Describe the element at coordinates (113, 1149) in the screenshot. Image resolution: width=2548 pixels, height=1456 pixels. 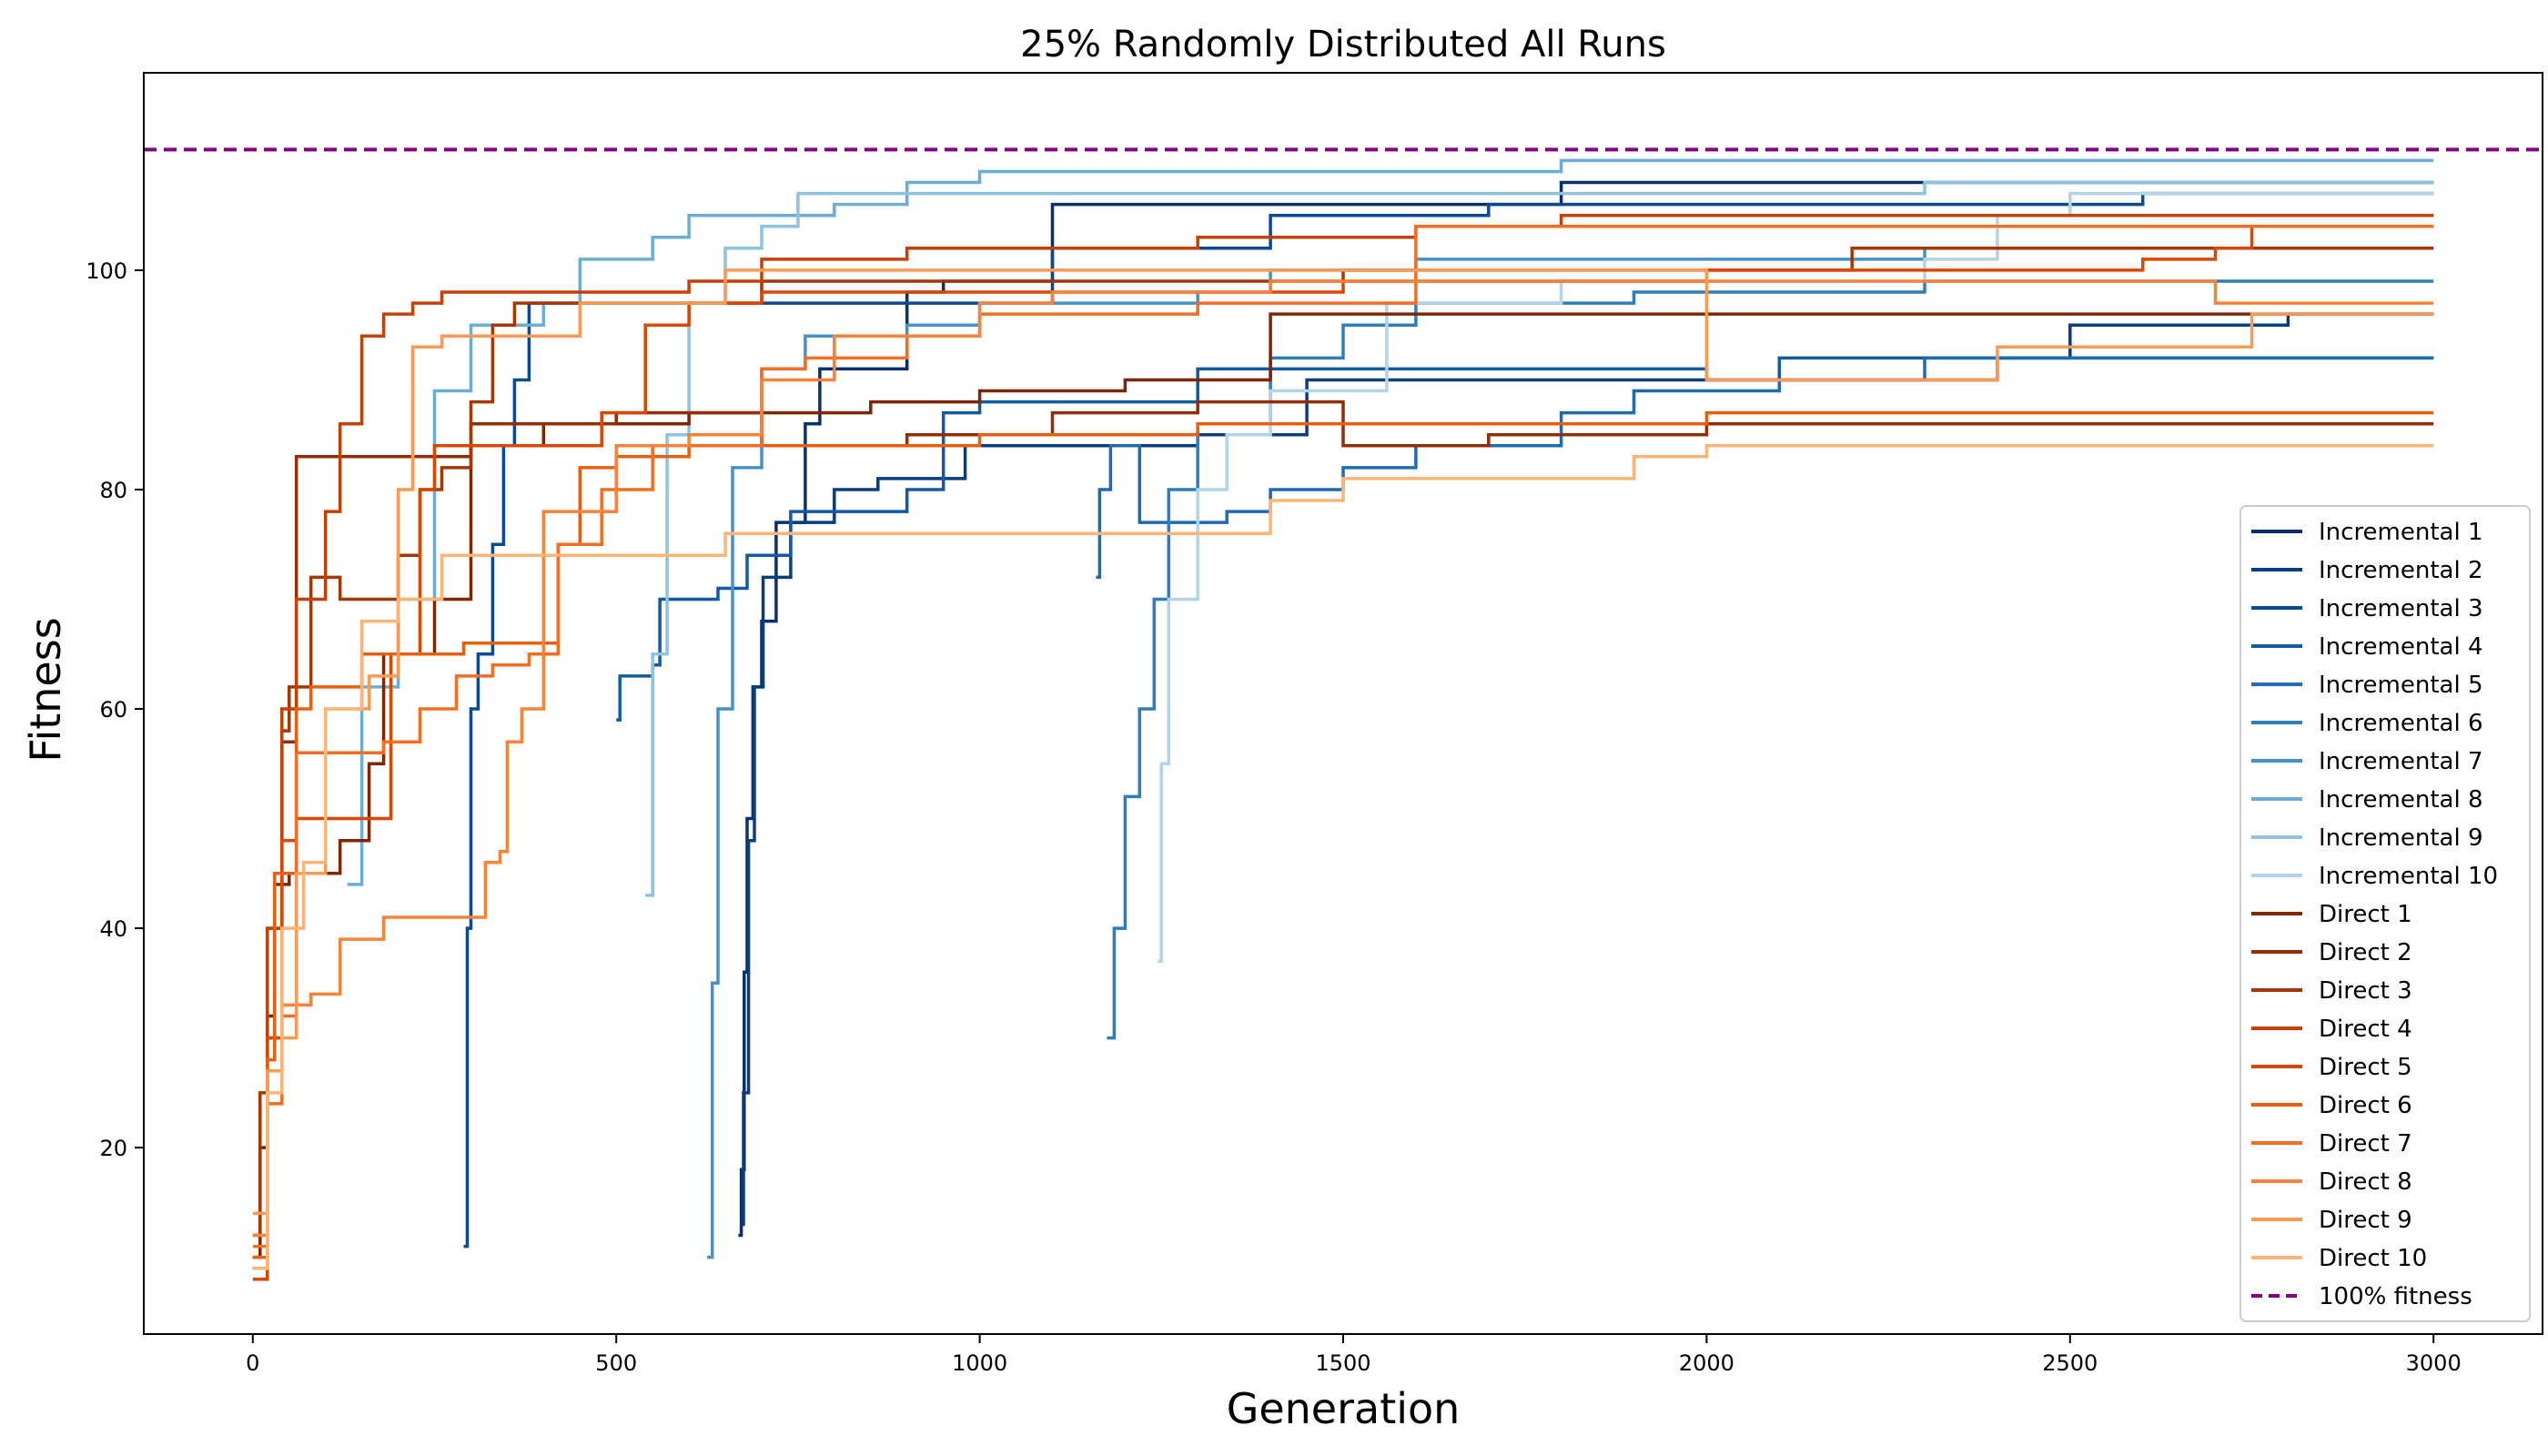
I see `y-tick-label: 20` at that location.